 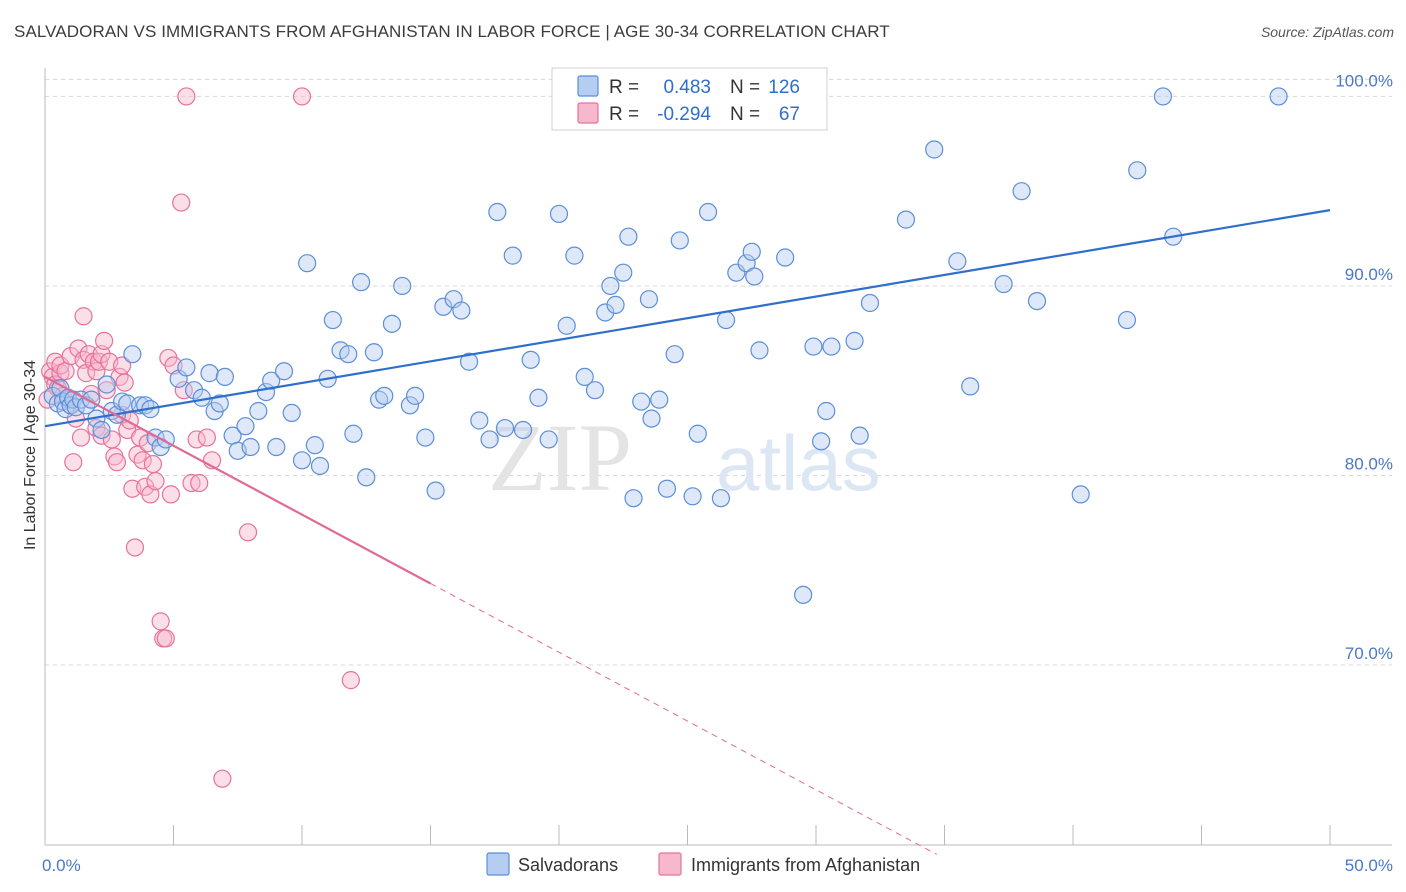 I want to click on bottom-legend: Salvadorans Immigrants from Afghanistan, so click(x=703, y=864).